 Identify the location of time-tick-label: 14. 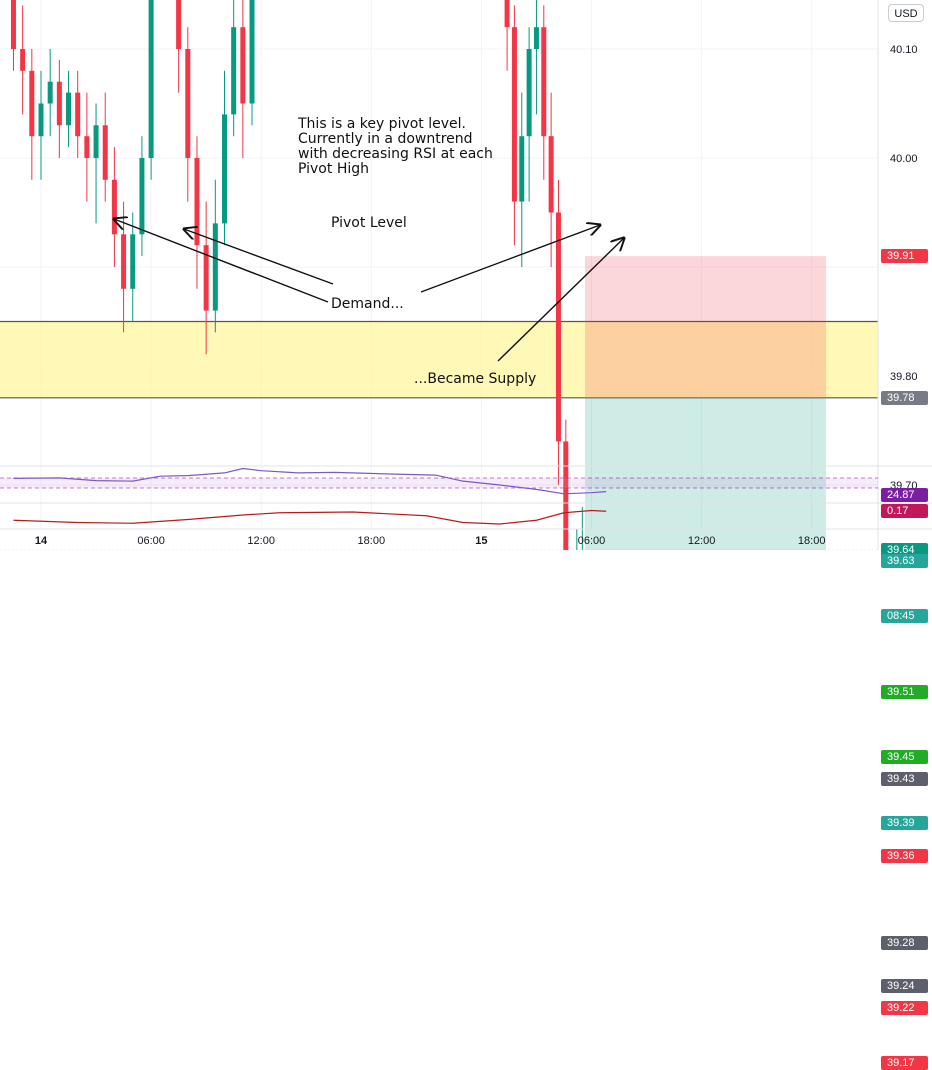
(41, 541).